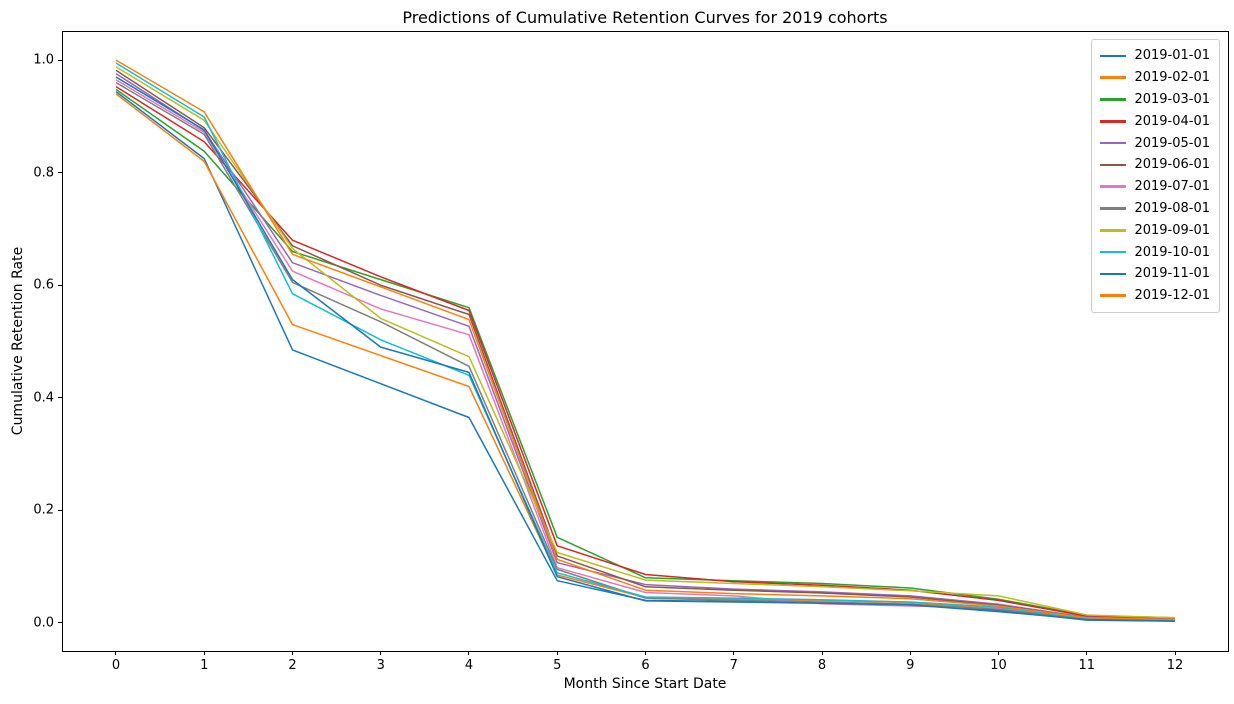 The image size is (1234, 704). Describe the element at coordinates (1175, 665) in the screenshot. I see `x-tick-label: 12` at that location.